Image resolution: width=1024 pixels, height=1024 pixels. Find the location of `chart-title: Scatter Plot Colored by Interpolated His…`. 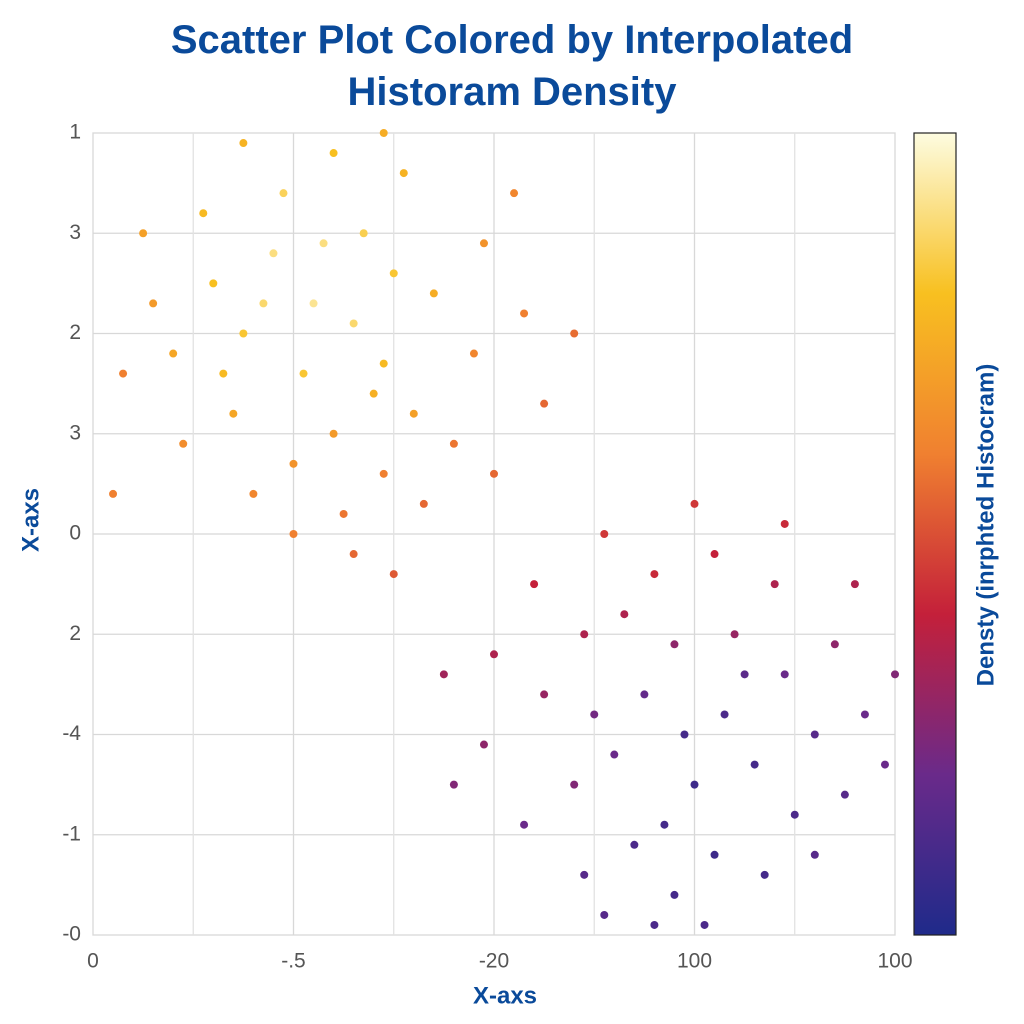

chart-title: Scatter Plot Colored by Interpolated His… is located at coordinates (512, 66).